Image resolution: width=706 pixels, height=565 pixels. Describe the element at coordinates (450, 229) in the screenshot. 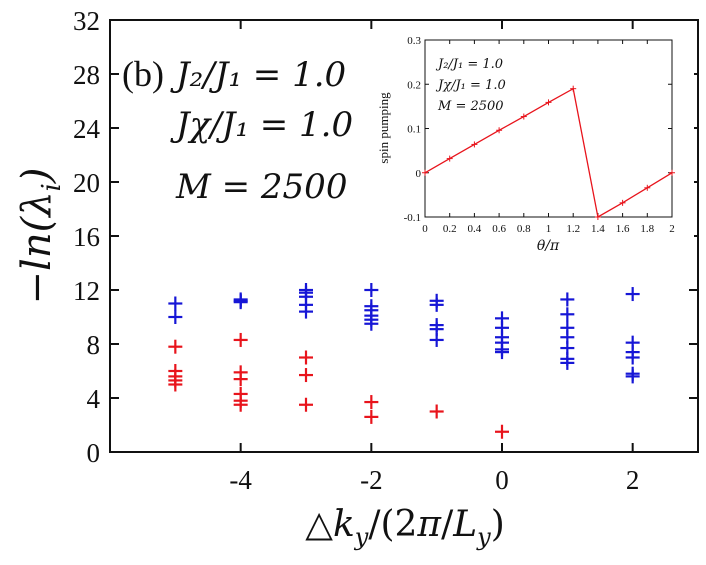

I see `inset-x-tick-label: 0.2` at that location.